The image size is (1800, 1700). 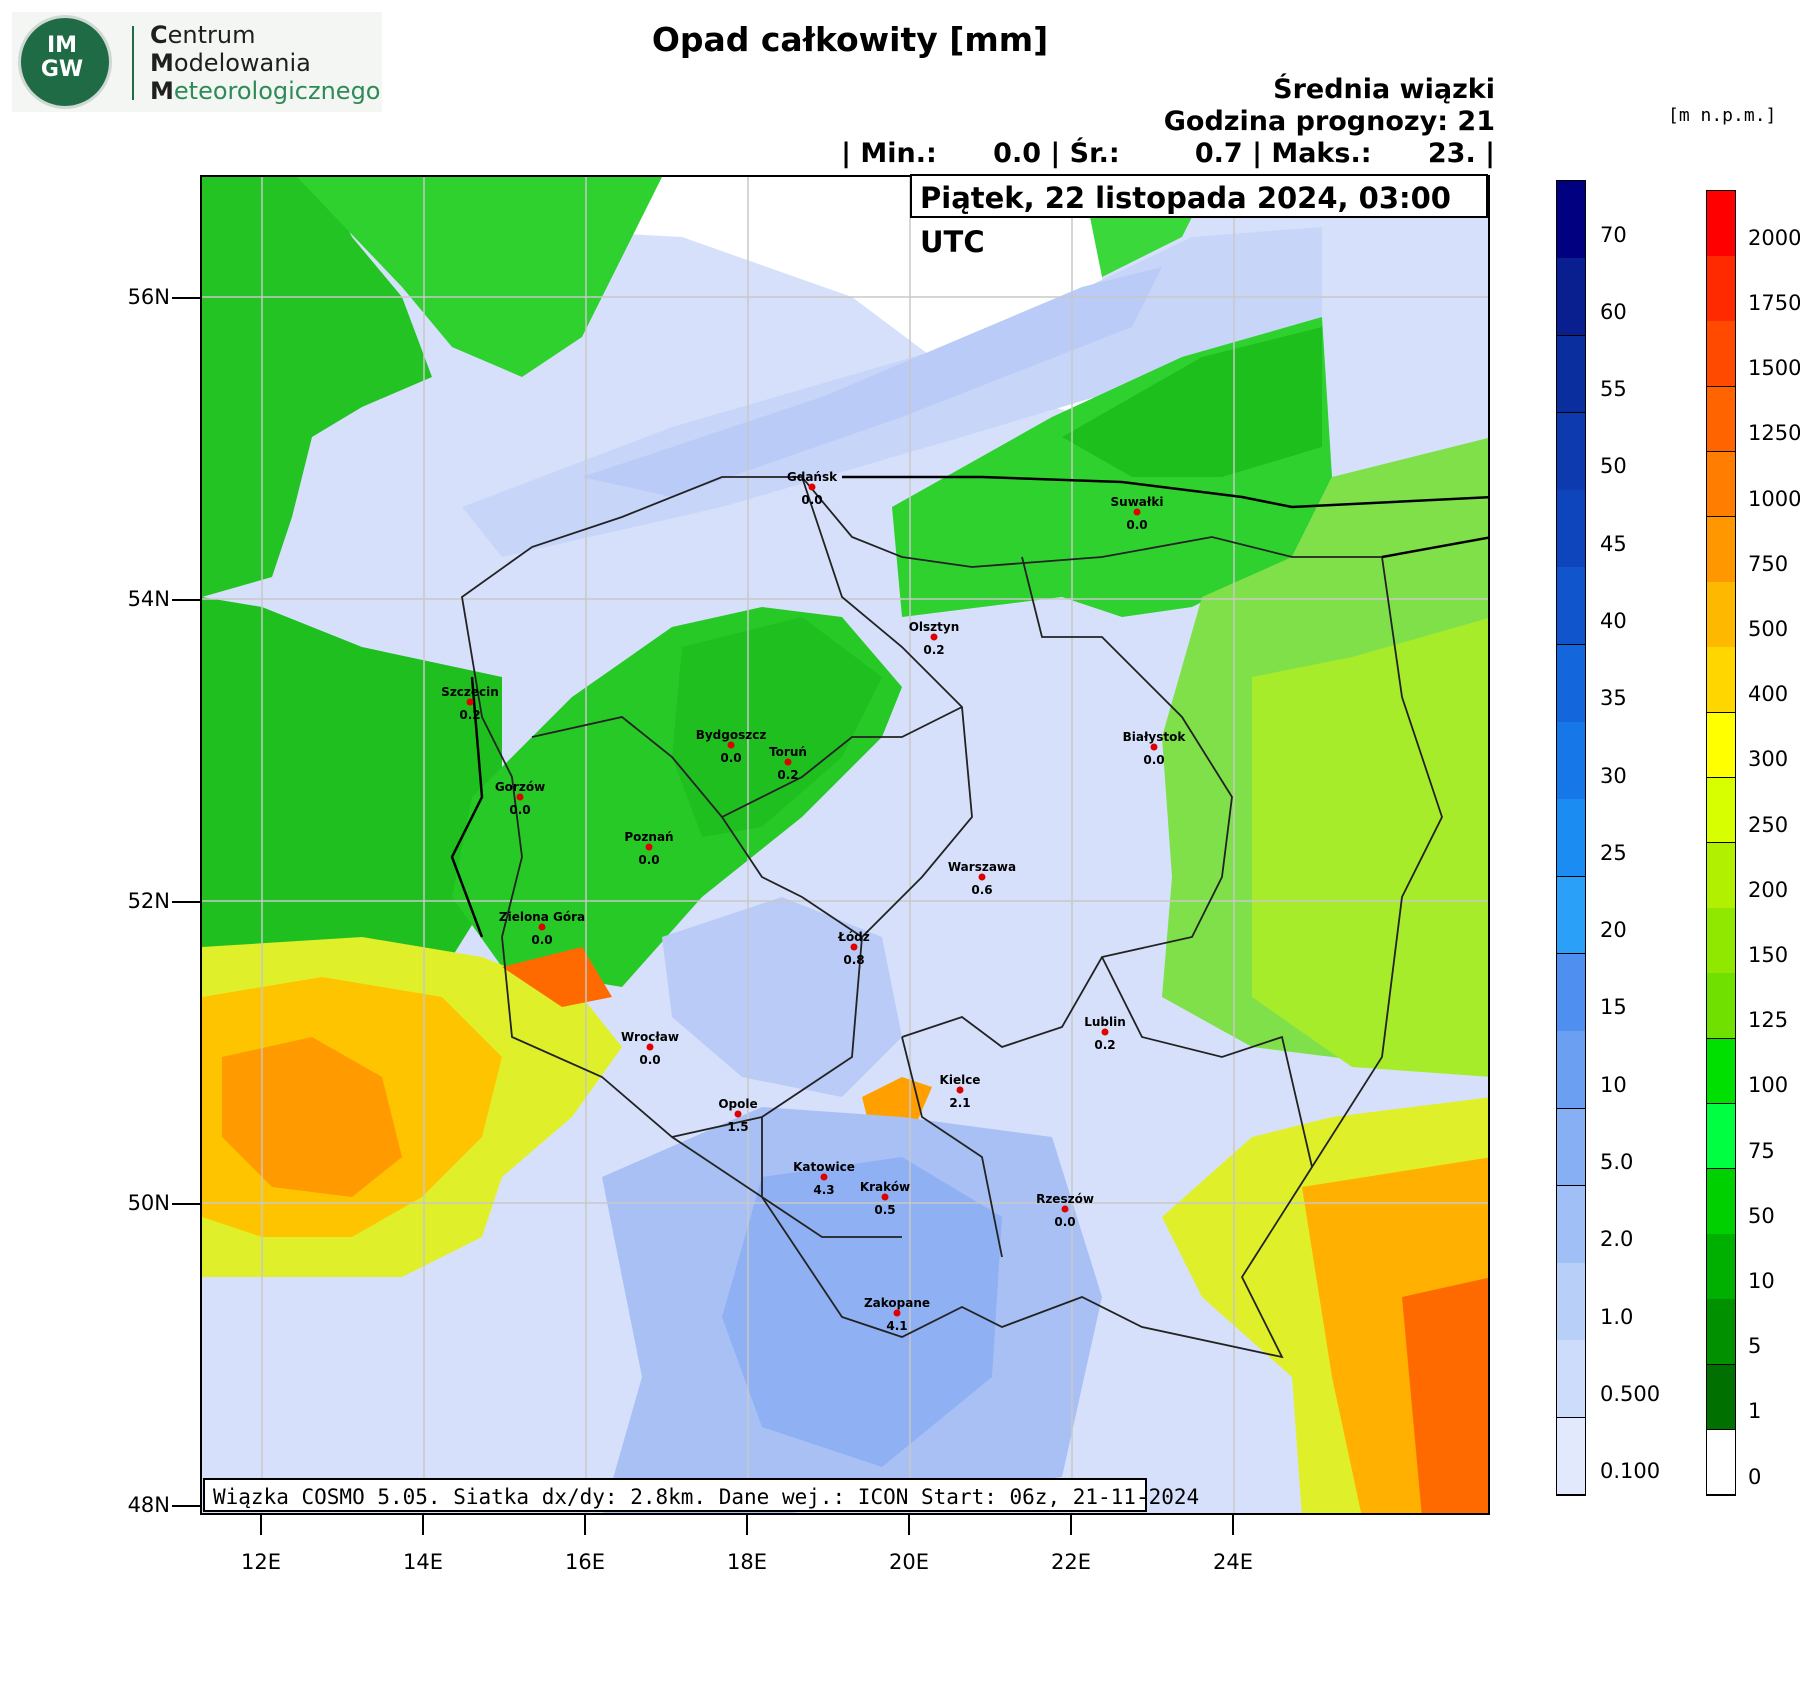 I want to click on city-marker: Katowice 4.3, so click(x=824, y=1178).